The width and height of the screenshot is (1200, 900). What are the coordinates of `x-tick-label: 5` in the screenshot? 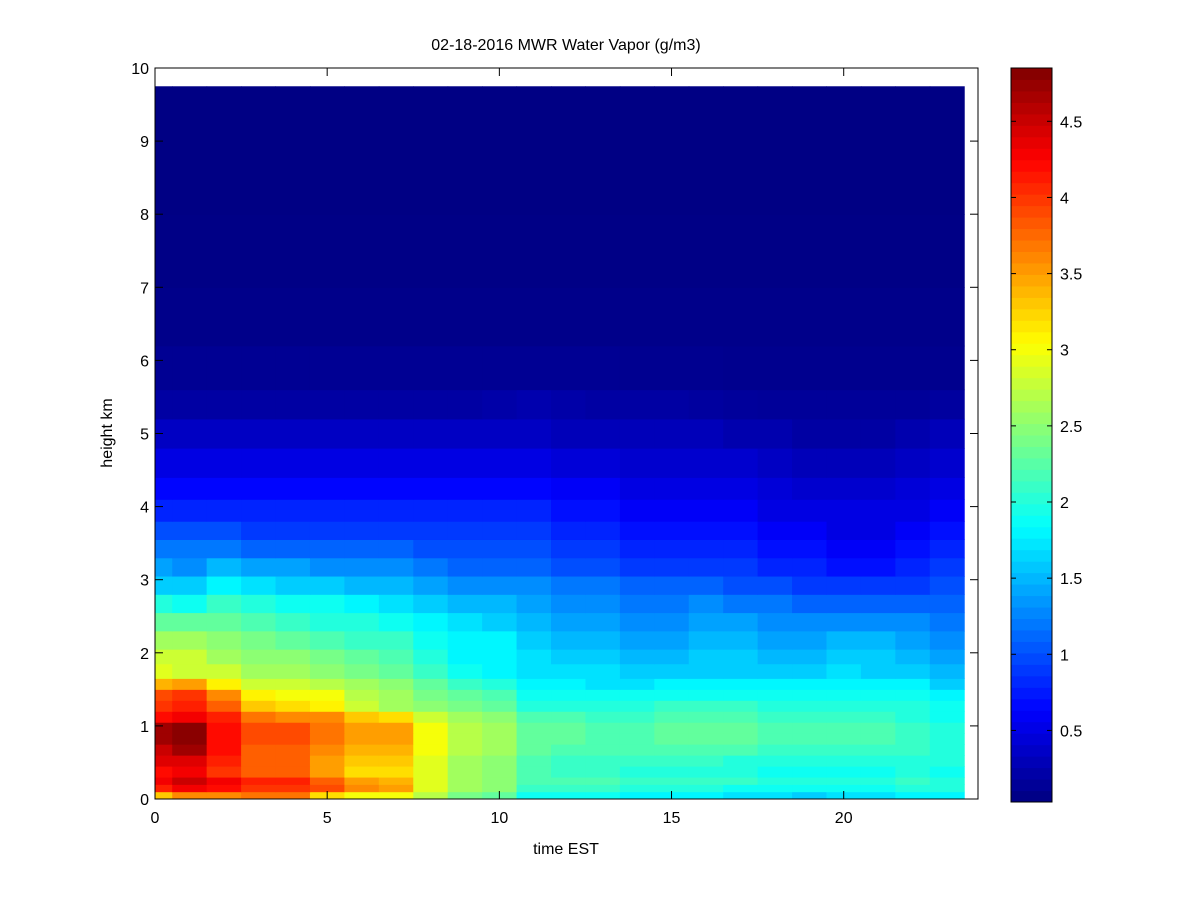 It's located at (327, 818).